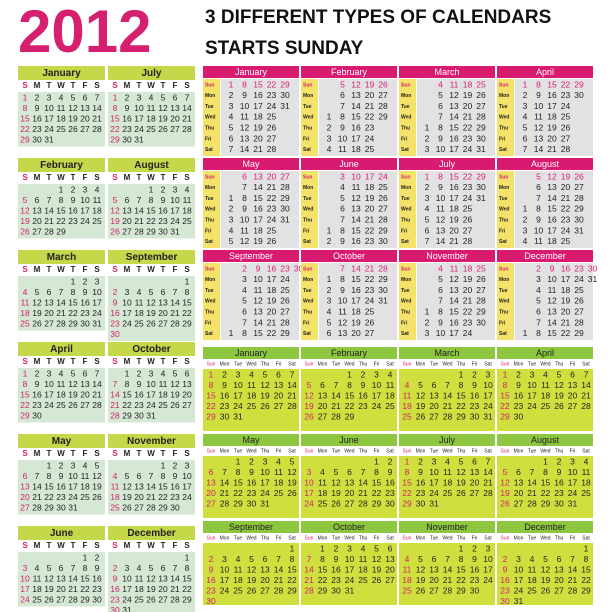 The image size is (612, 612). Describe the element at coordinates (407, 385) in the screenshot. I see `day-number: 4` at that location.